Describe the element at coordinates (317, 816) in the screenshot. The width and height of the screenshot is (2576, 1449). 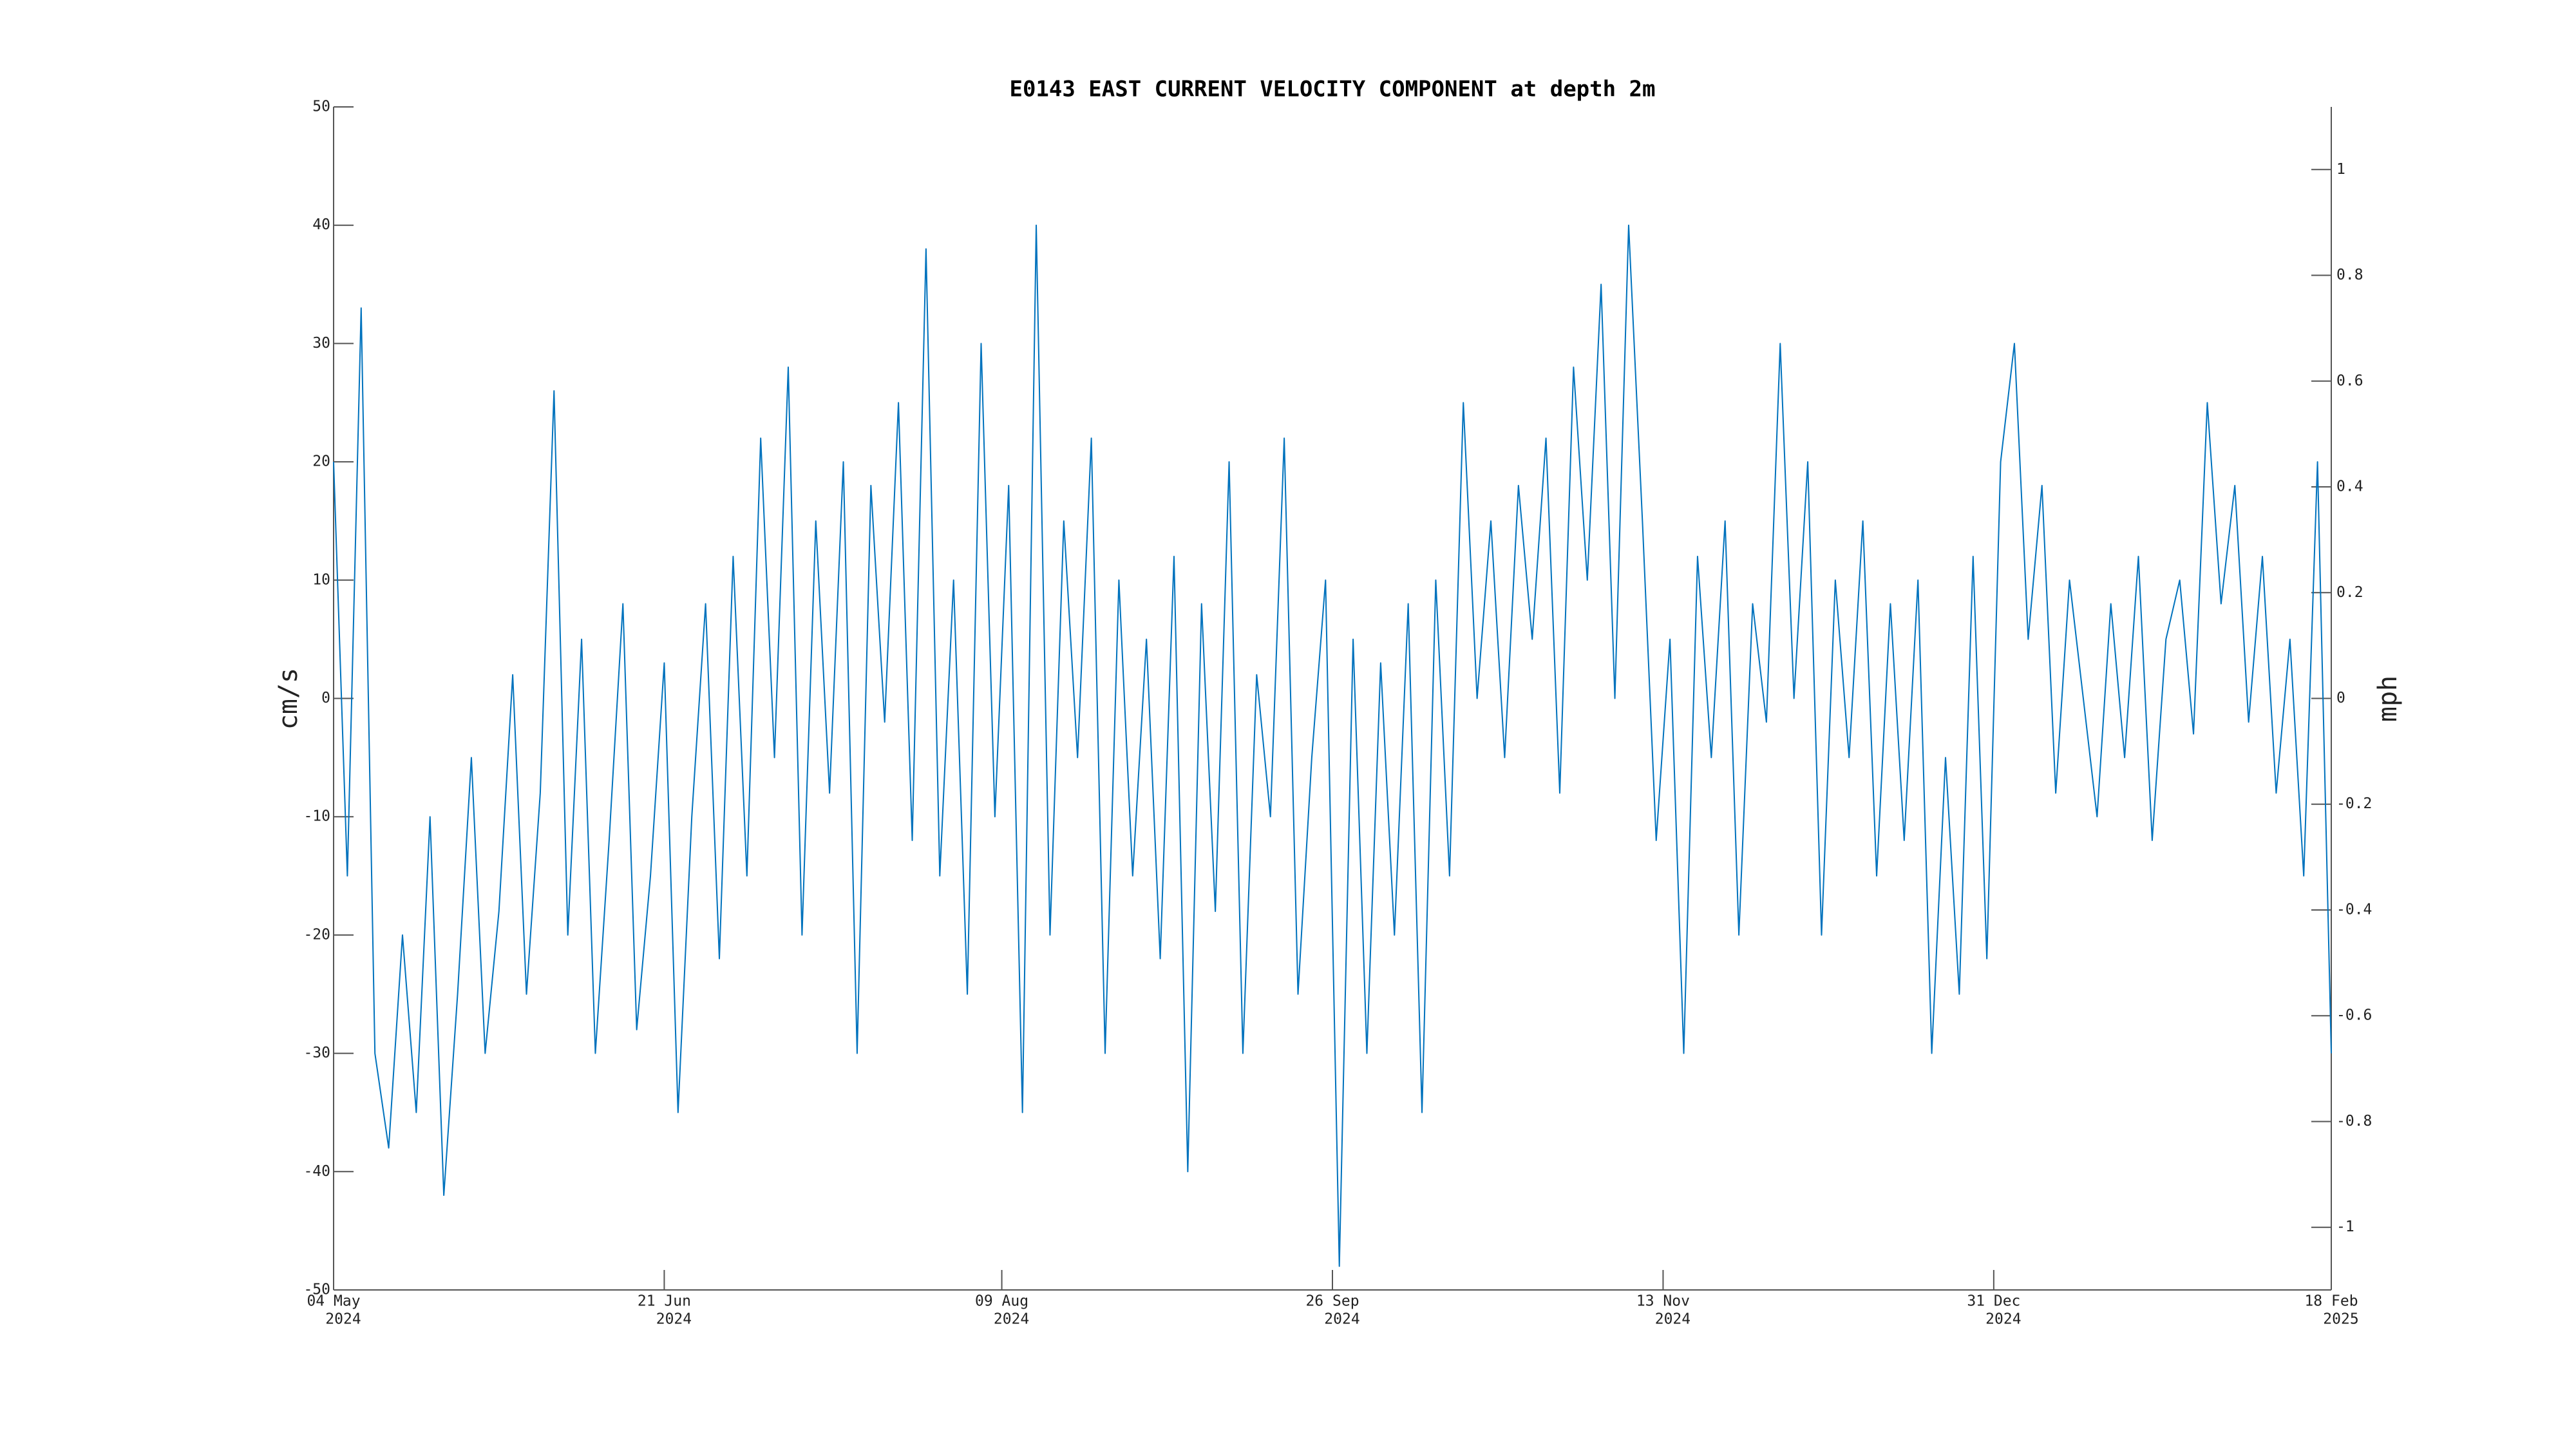
I see `y-tick-label: -10` at that location.